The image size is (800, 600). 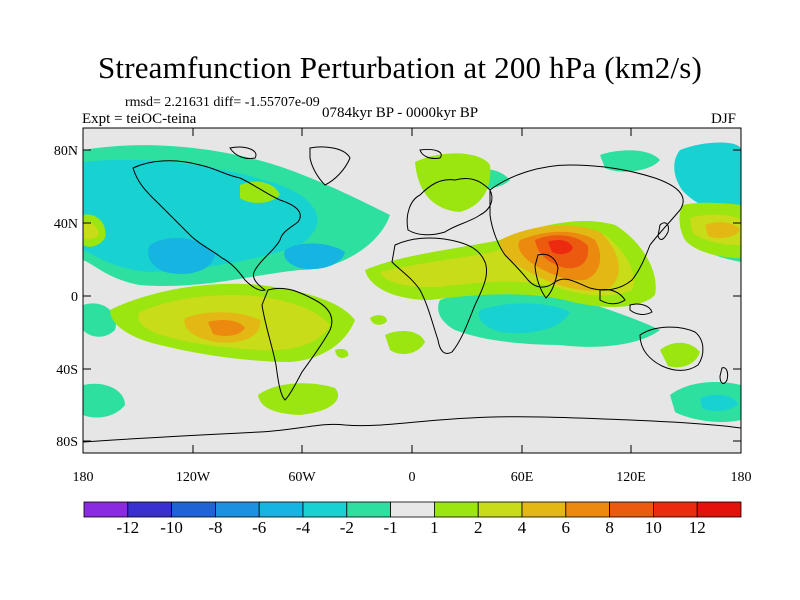 I want to click on coast-arctic-islands, so click(x=335, y=152).